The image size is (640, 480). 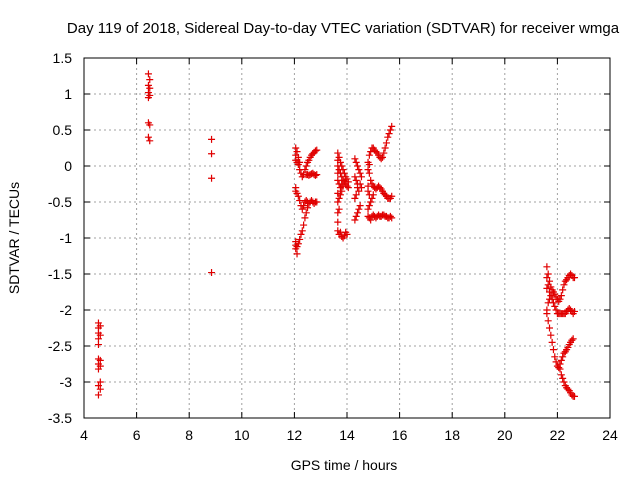 What do you see at coordinates (60, 274) in the screenshot?
I see `y-tick-label: -1.5` at bounding box center [60, 274].